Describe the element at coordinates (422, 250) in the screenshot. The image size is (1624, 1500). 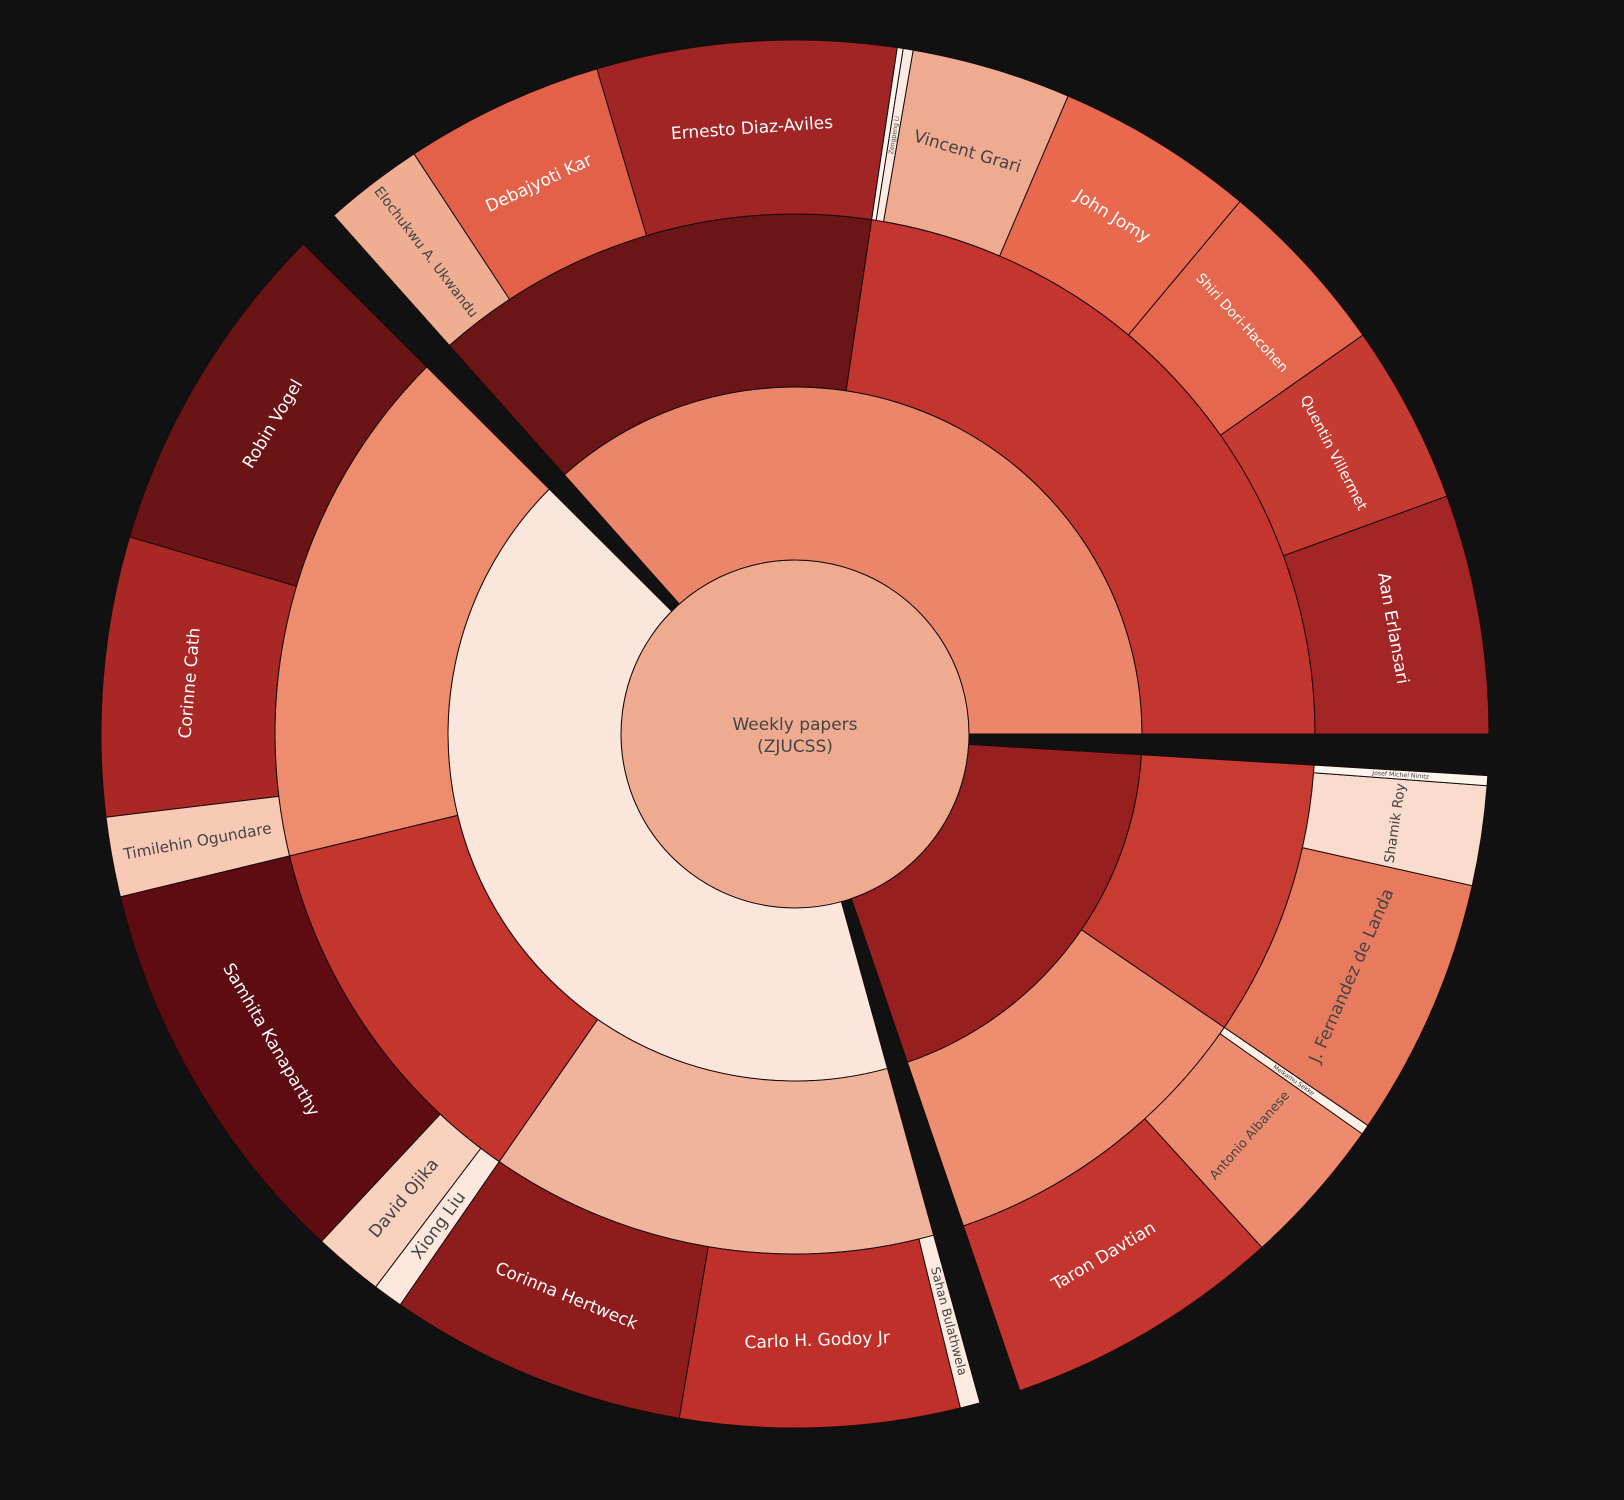
I see `segment-elochukwu-a-ukwandu` at that location.